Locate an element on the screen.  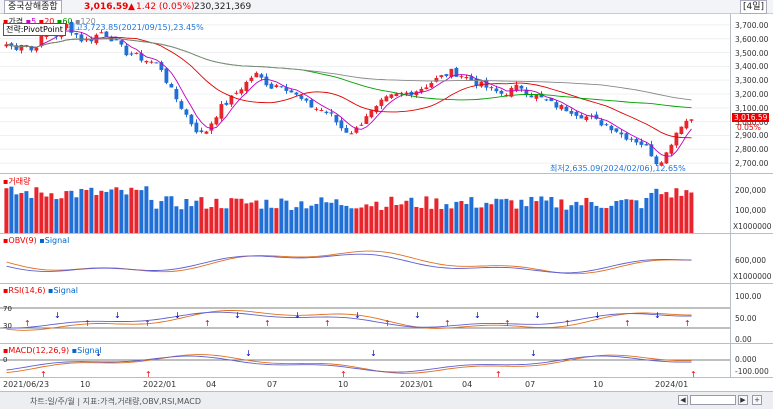
price-legend: ▪가격 ▪5 ▪20 ▪60 ▪120 is located at coordinates (49, 21).